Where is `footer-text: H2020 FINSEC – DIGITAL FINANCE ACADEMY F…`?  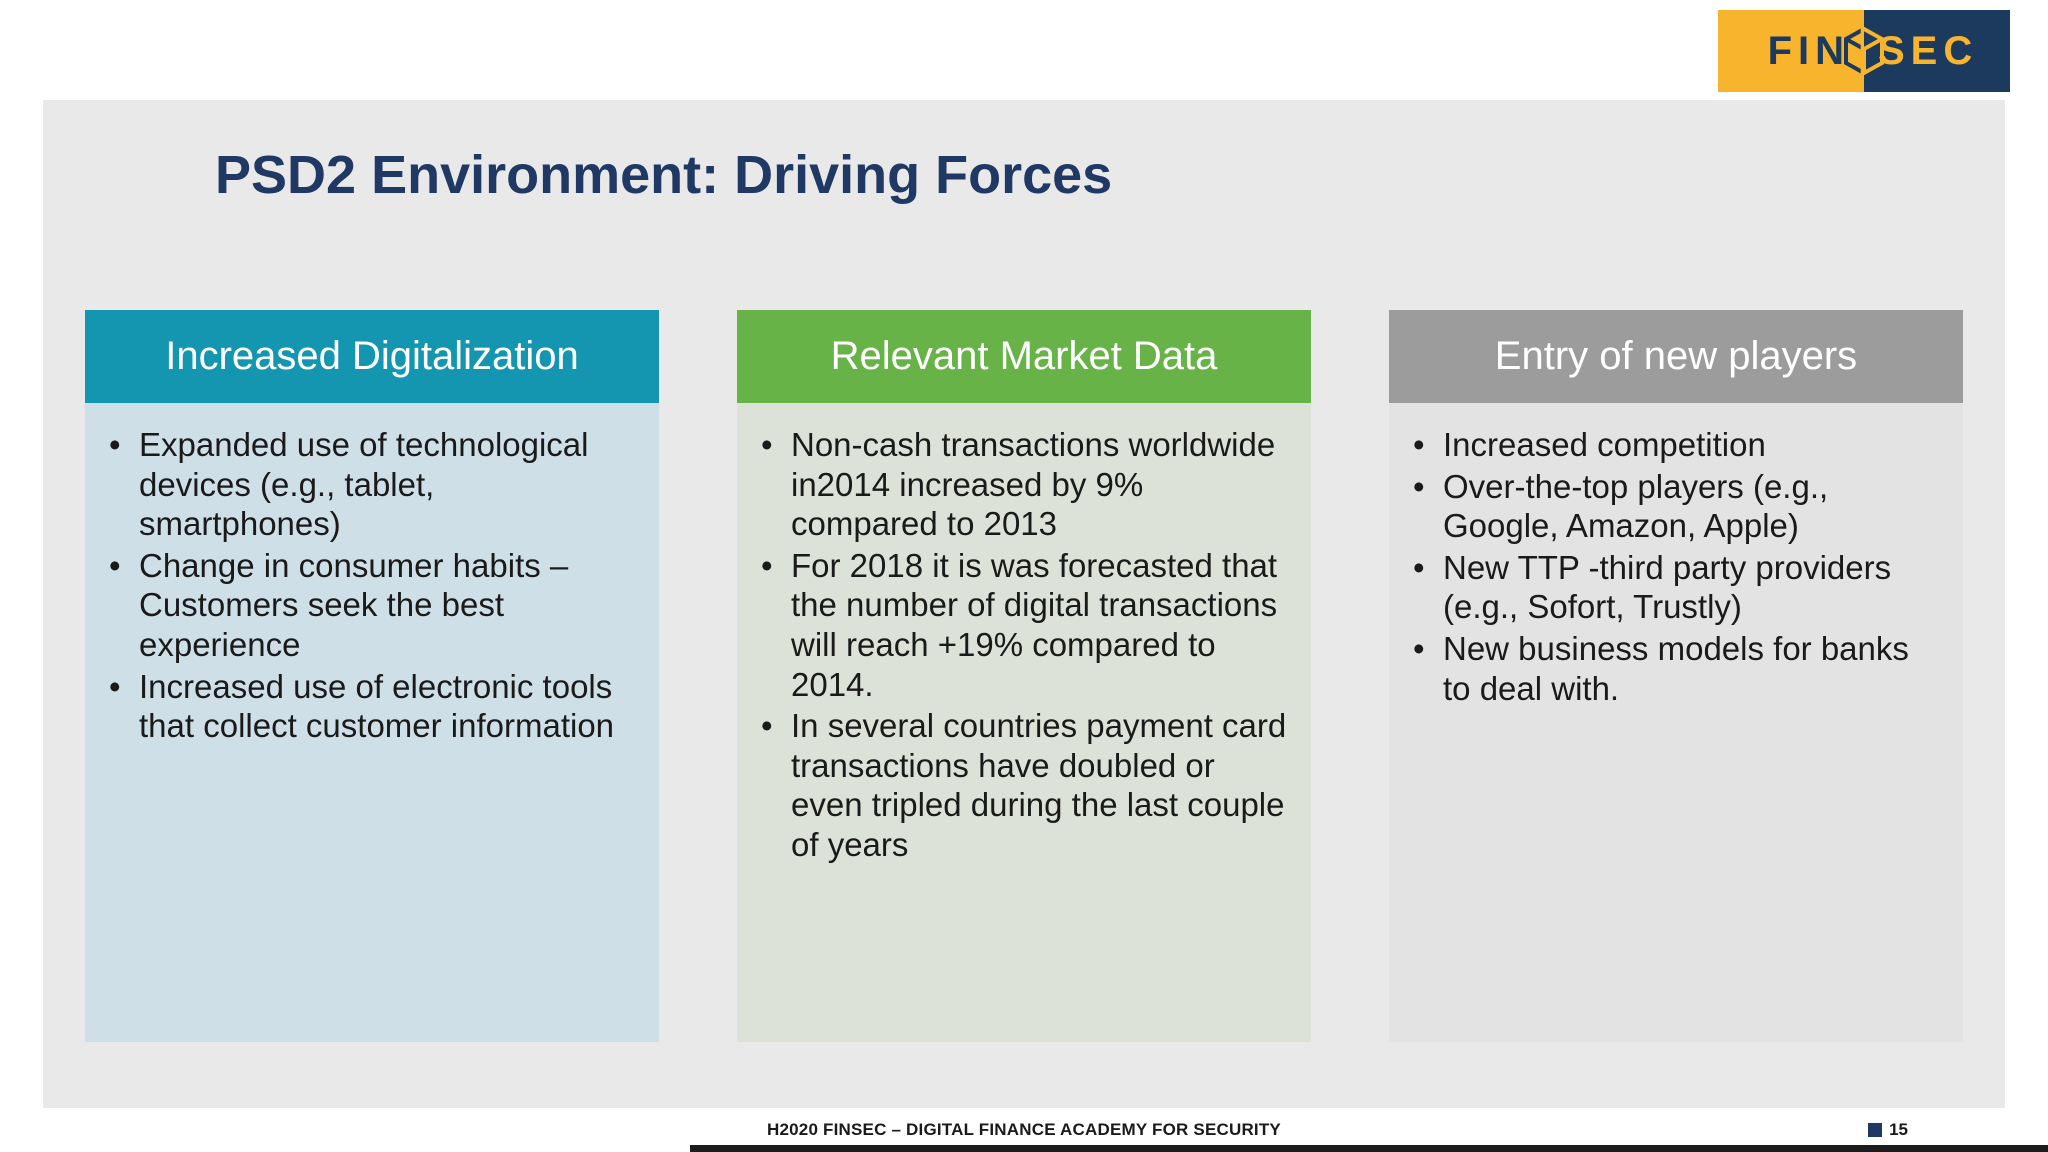
footer-text: H2020 FINSEC – DIGITAL FINANCE ACADEMY F… is located at coordinates (1024, 1129).